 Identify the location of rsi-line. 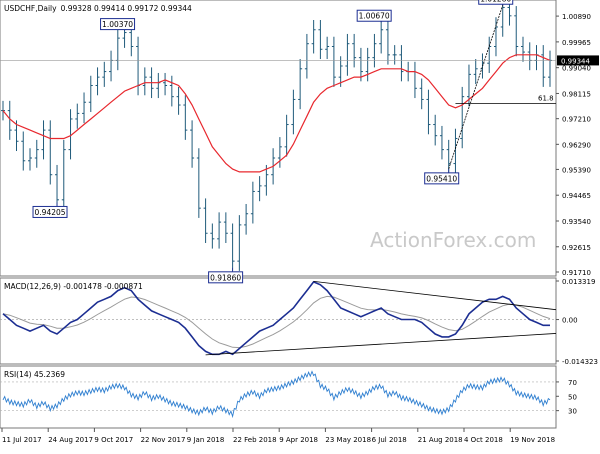
(276, 394).